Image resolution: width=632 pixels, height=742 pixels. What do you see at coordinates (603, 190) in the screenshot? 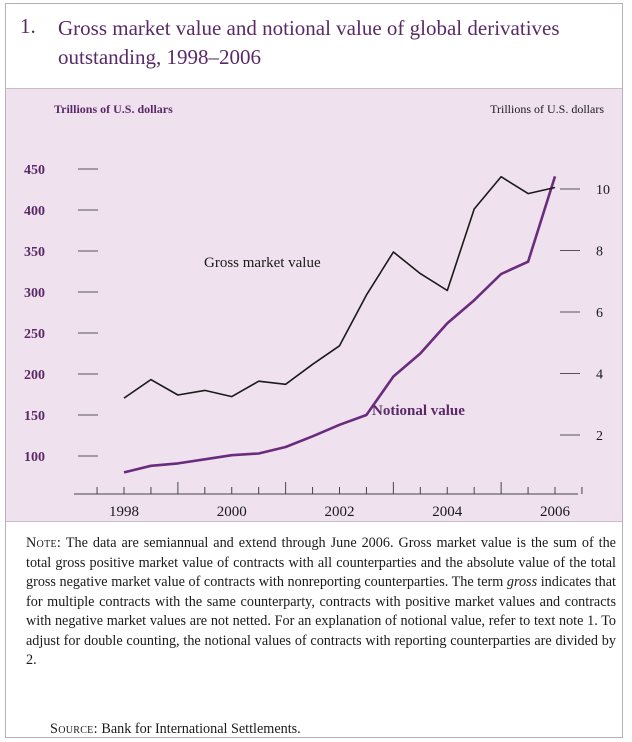
I see `right-tick-label: 10` at bounding box center [603, 190].